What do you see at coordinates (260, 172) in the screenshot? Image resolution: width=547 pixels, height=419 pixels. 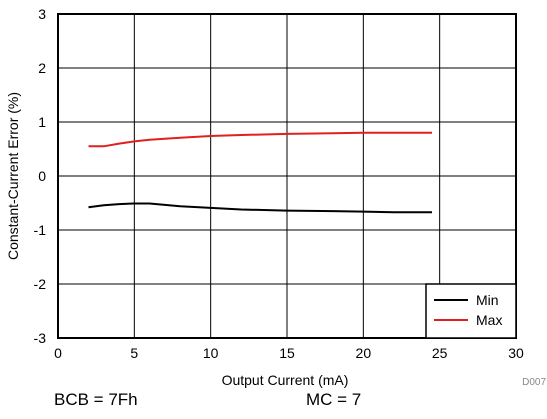 I see `series-layer` at bounding box center [260, 172].